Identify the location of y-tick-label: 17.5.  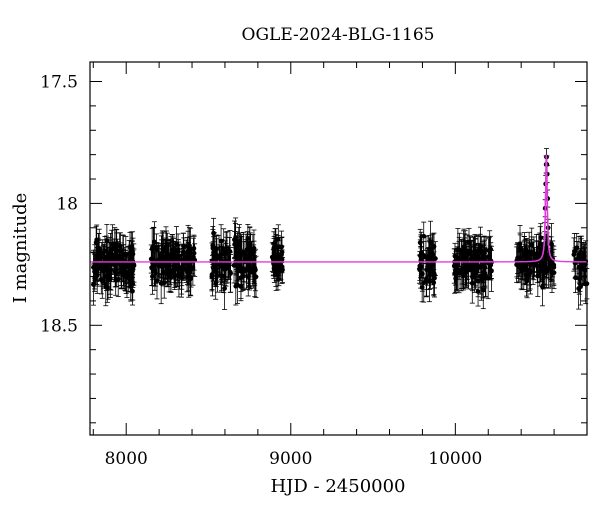
(59, 83).